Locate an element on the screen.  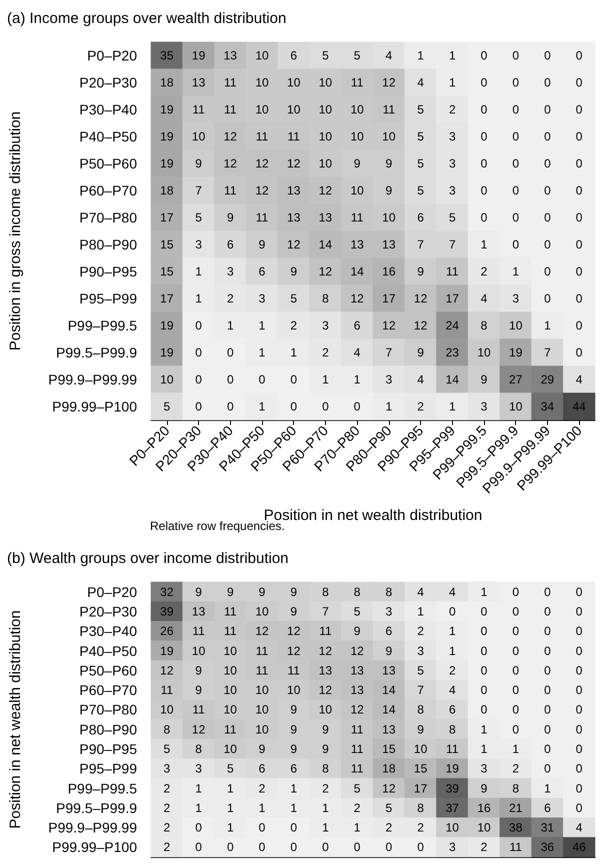
chart-title: (b) Wealth groups over income distribution is located at coordinates (148, 558).